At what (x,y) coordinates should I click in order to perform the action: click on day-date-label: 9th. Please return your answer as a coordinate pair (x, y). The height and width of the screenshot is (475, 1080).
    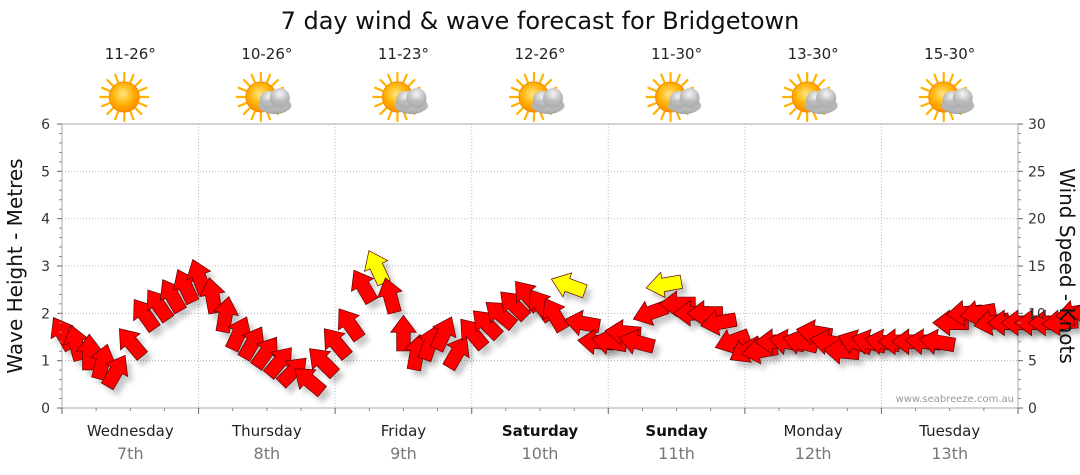
    Looking at the image, I should click on (403, 453).